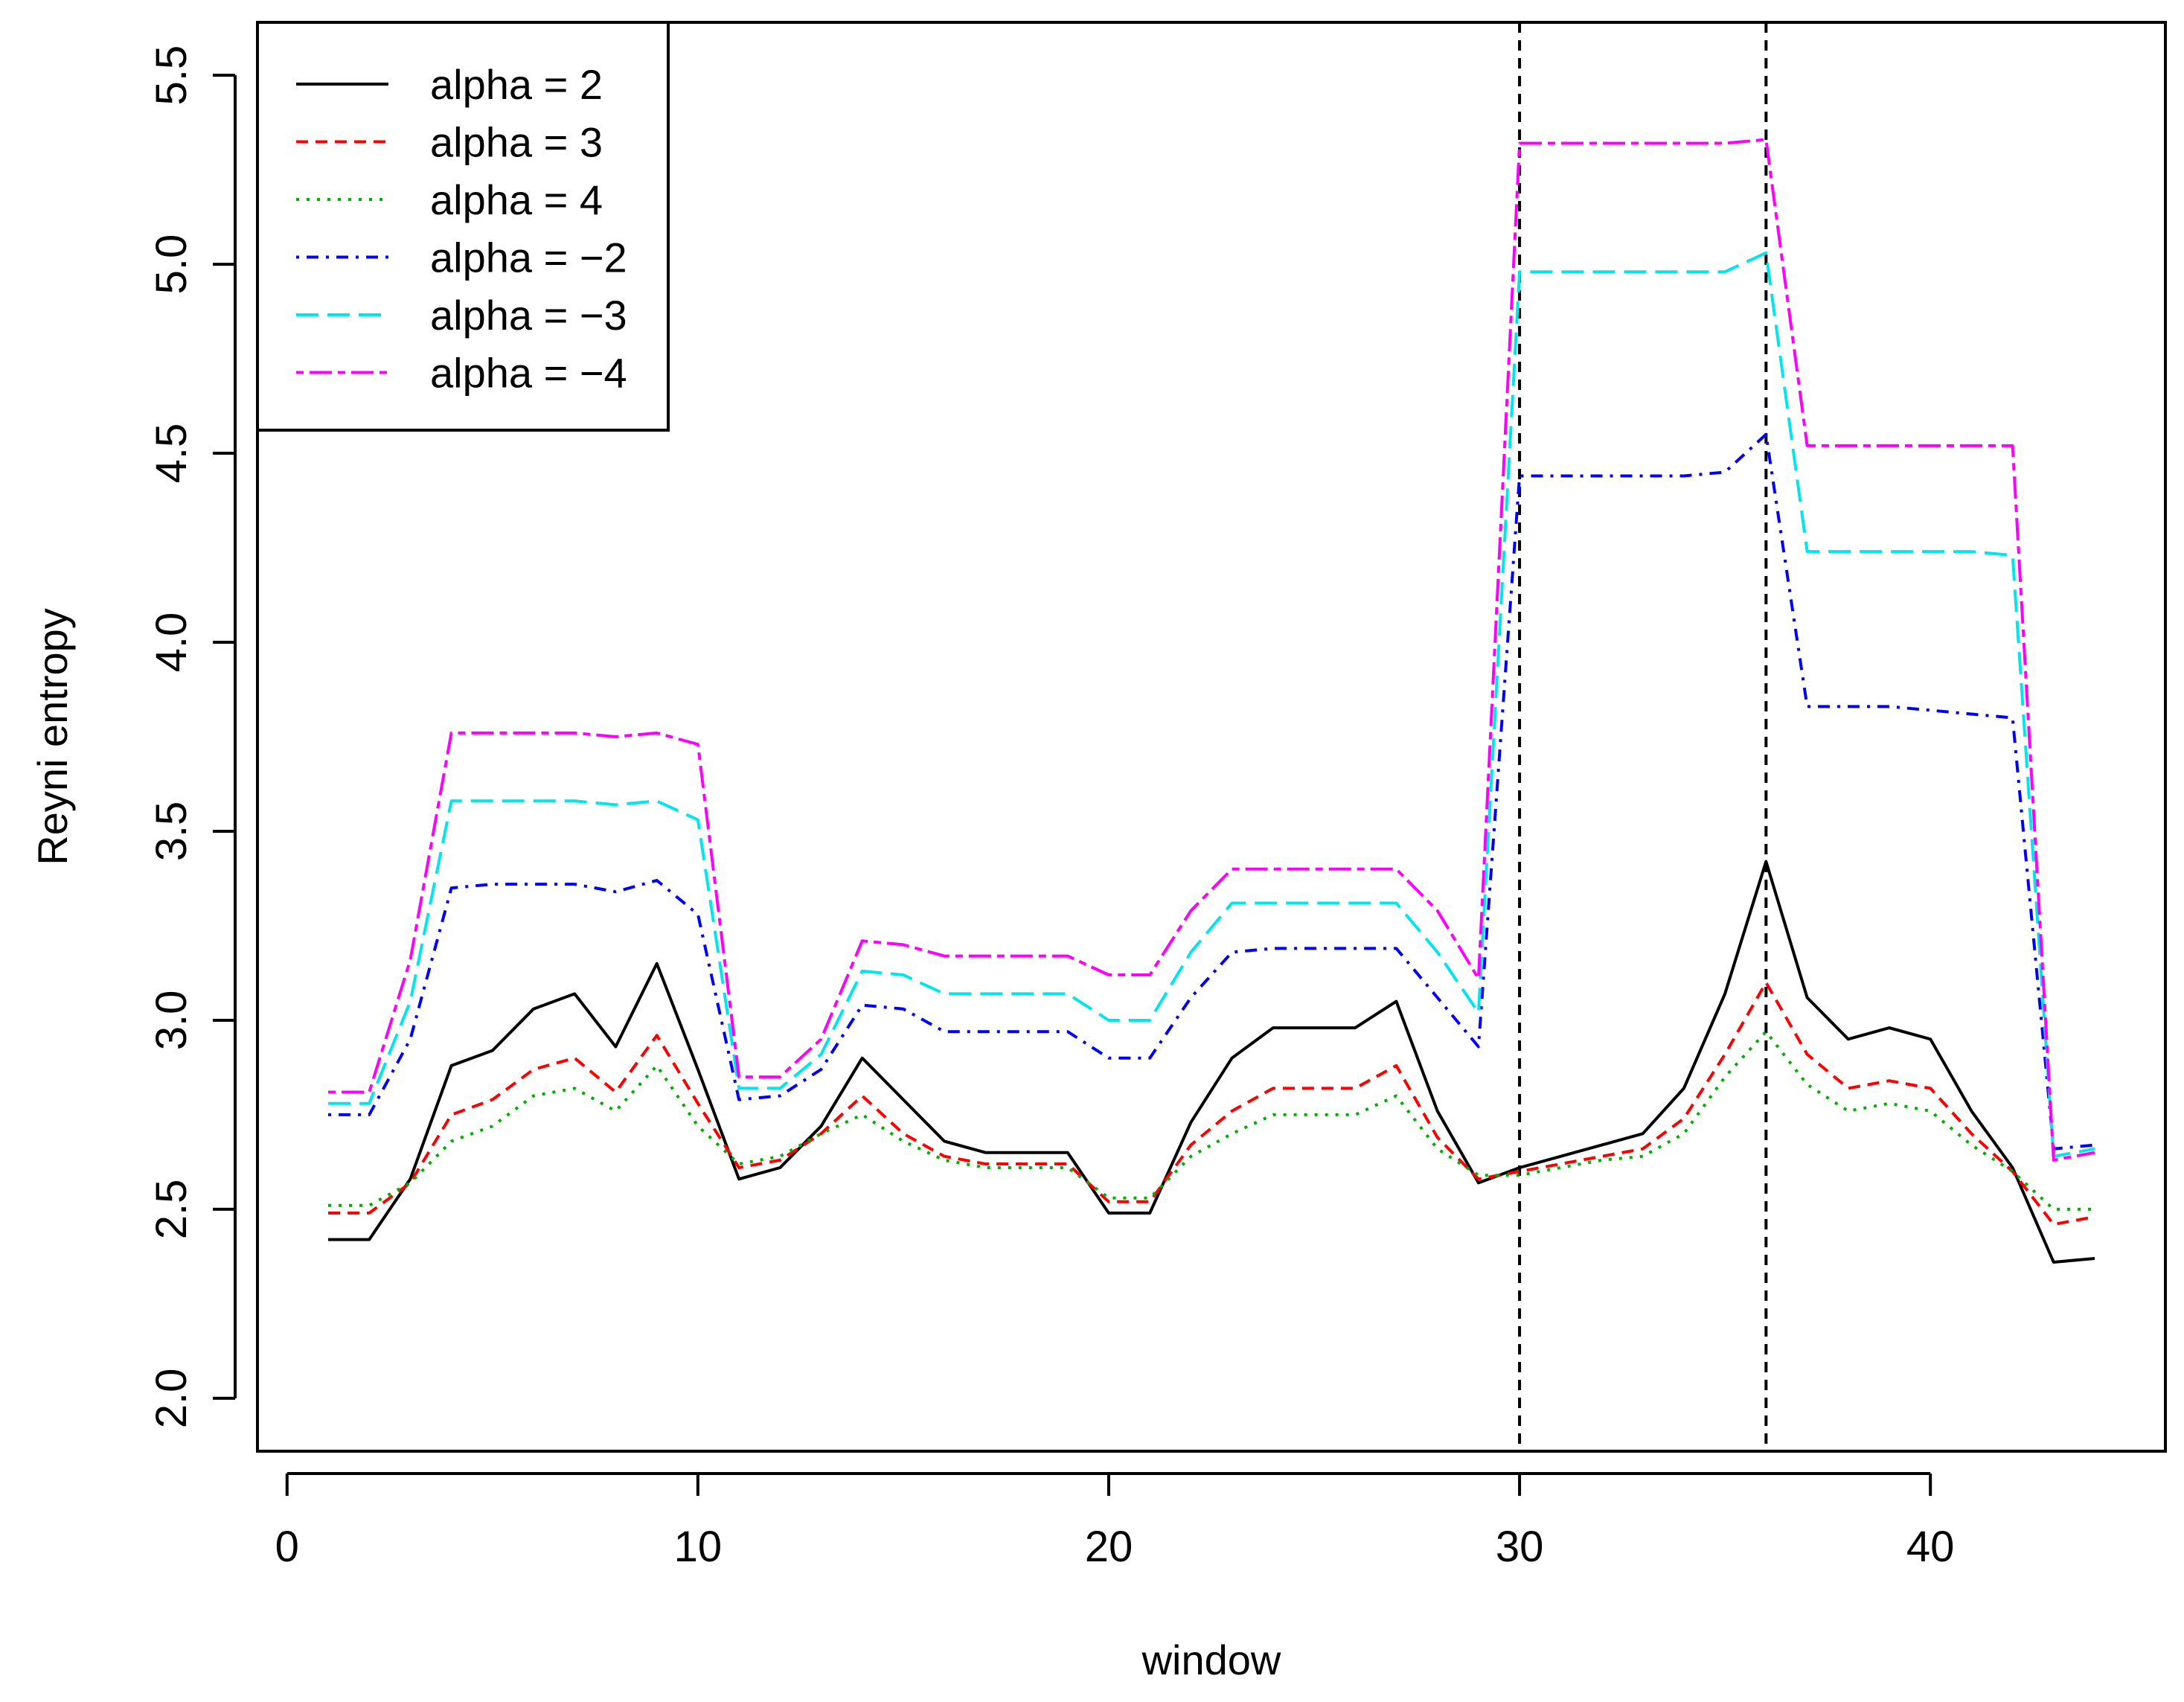 The image size is (2184, 1702). What do you see at coordinates (171, 1399) in the screenshot?
I see `y-tick-label: 2.0` at bounding box center [171, 1399].